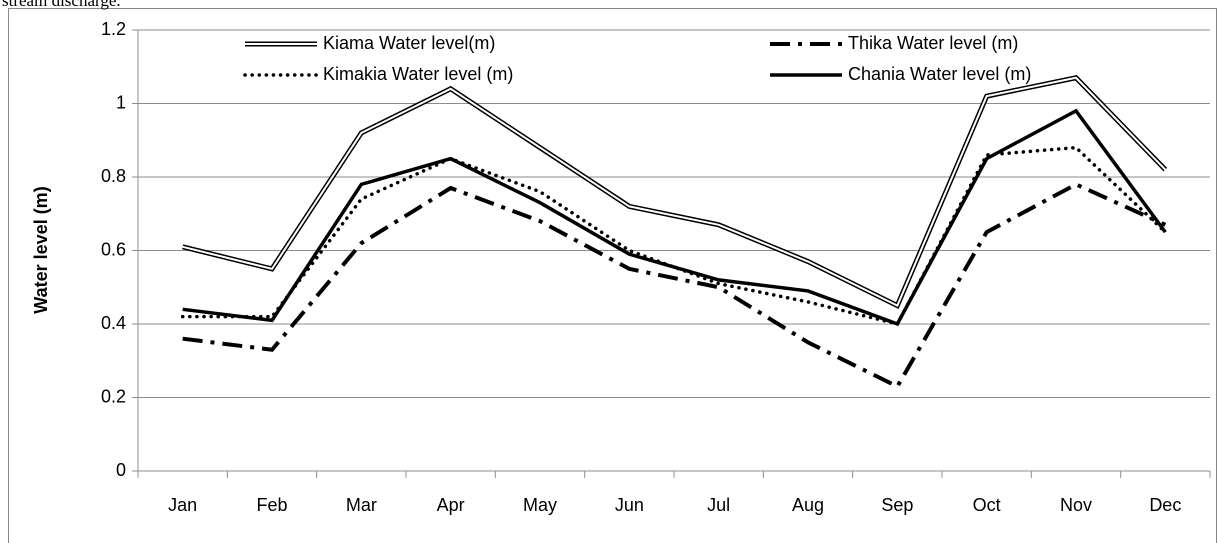  I want to click on x-tick-label: Nov, so click(1076, 505).